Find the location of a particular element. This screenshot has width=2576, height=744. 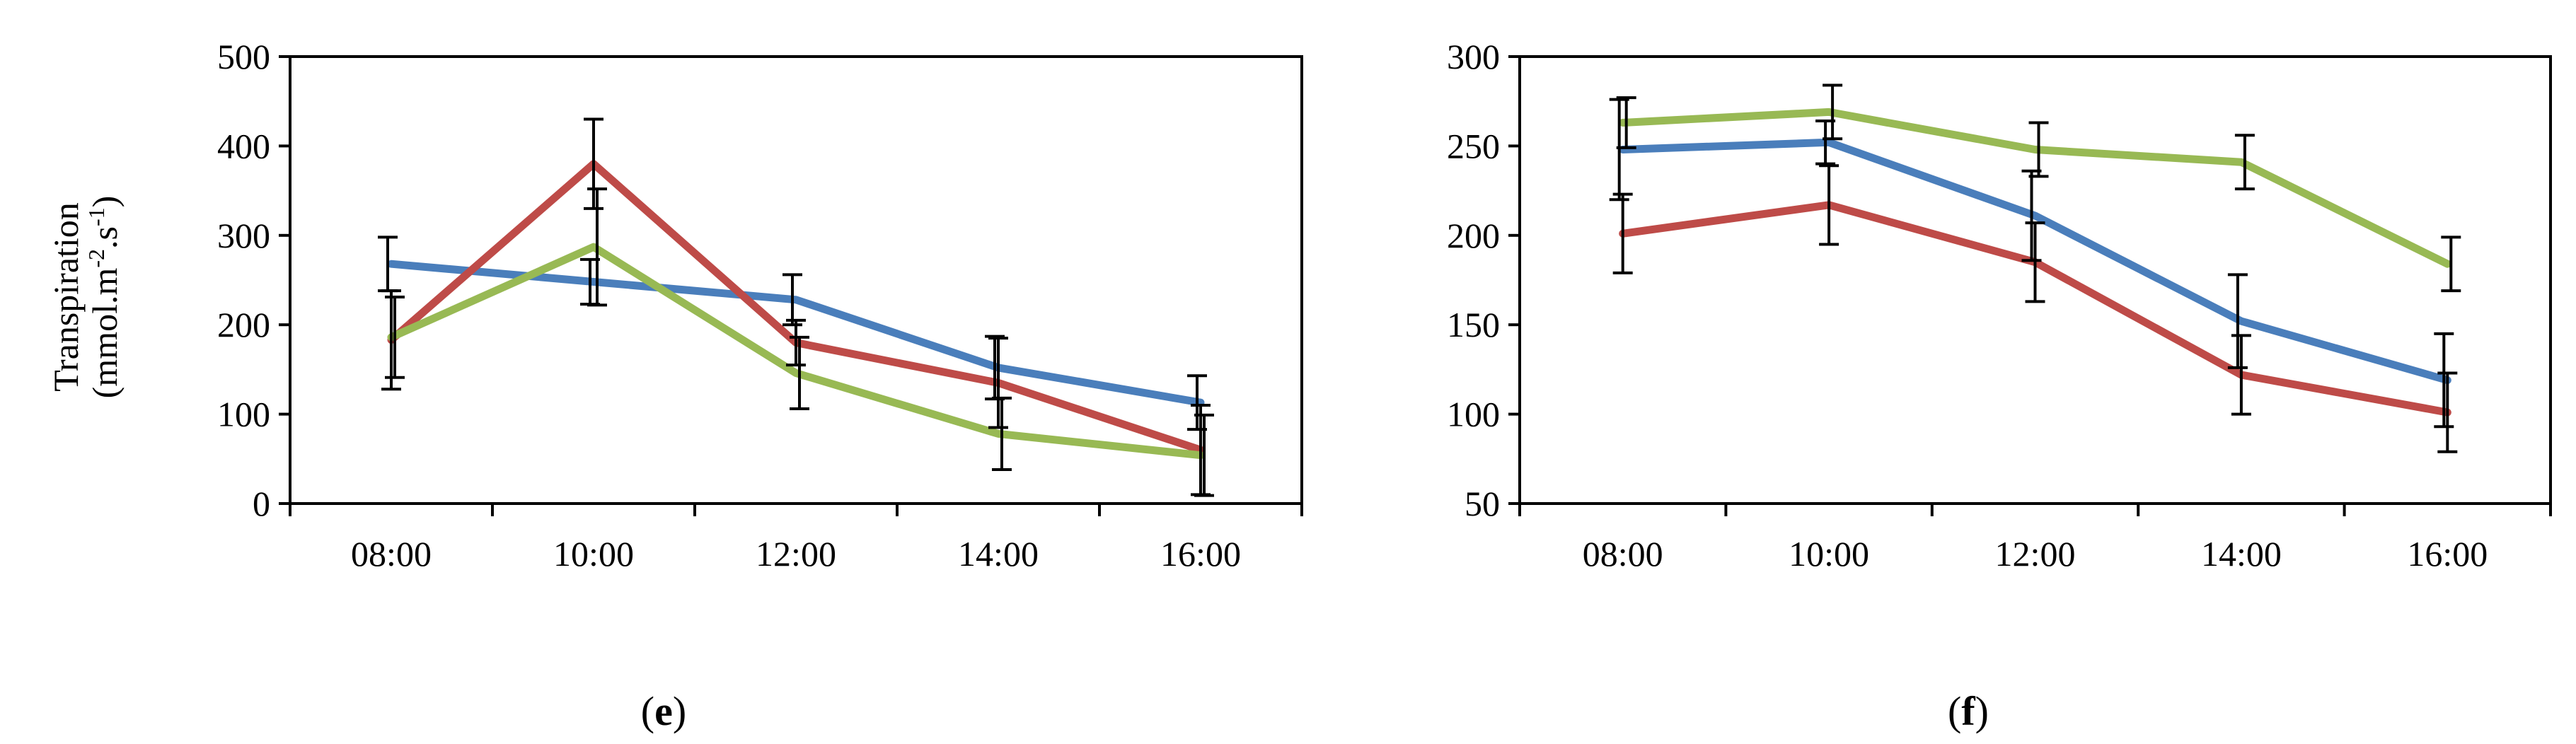

y-tick-label: 150 is located at coordinates (1473, 325).